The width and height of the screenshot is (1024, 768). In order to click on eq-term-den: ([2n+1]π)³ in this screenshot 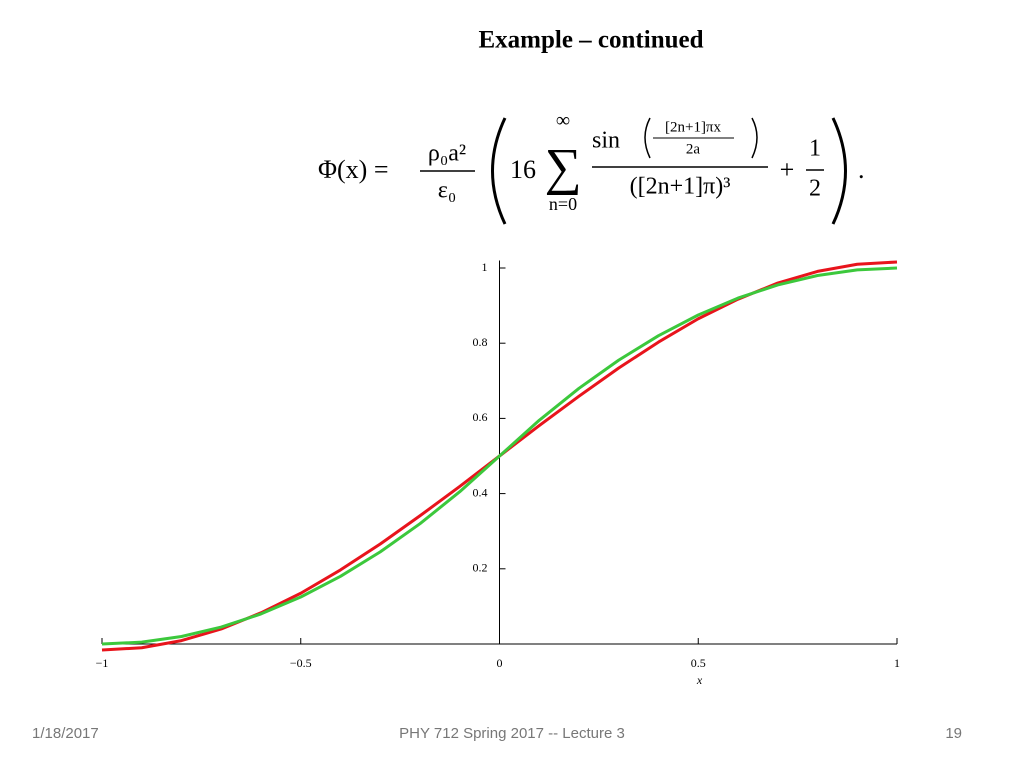, I will do `click(680, 187)`.